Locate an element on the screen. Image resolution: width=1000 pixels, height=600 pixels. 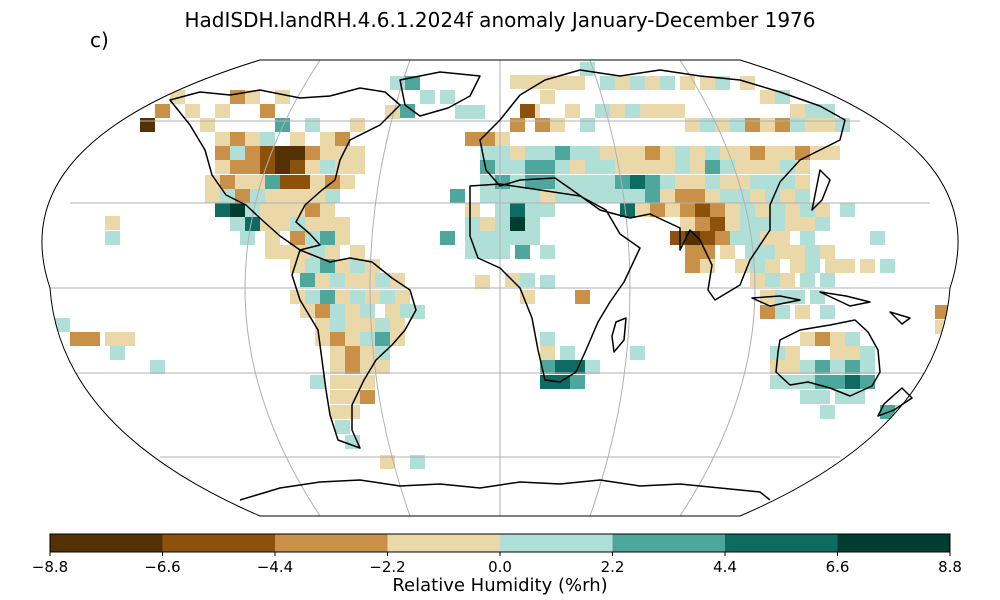
colorbar-label: Relative Humidity (%rh) is located at coordinates (500, 585).